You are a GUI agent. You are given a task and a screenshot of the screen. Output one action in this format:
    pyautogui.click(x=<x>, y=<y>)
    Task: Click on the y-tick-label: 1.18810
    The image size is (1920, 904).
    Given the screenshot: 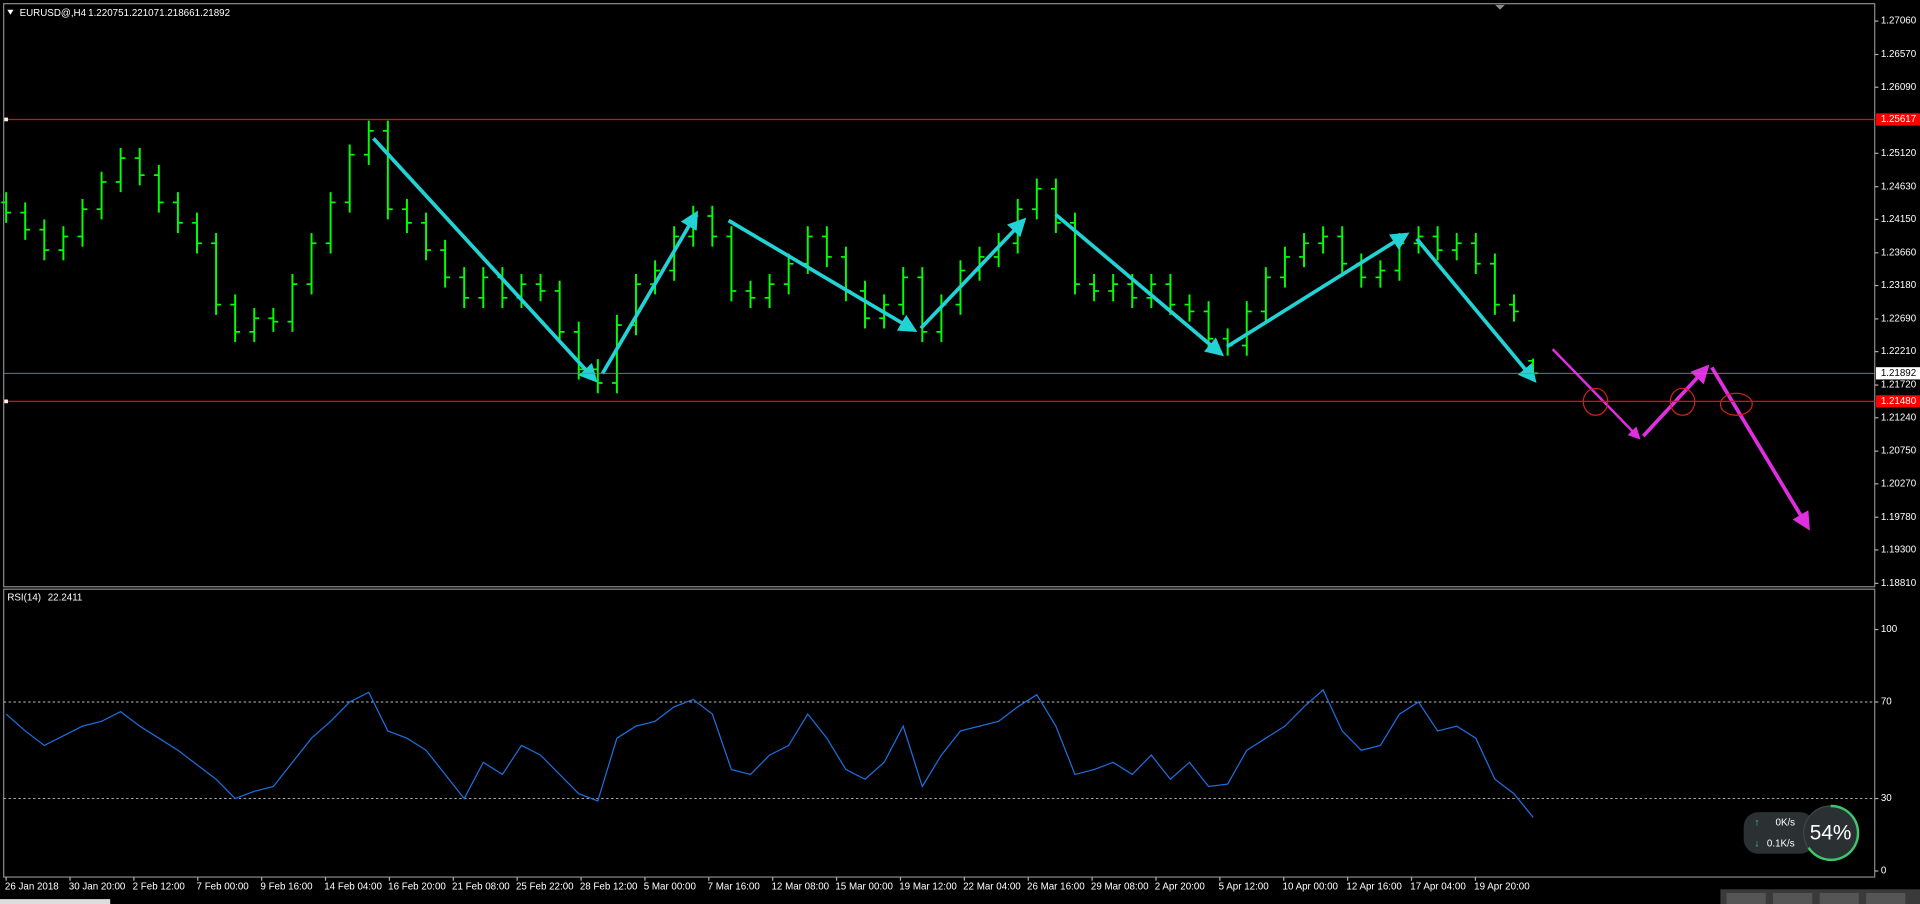 What is the action you would take?
    pyautogui.click(x=1899, y=583)
    